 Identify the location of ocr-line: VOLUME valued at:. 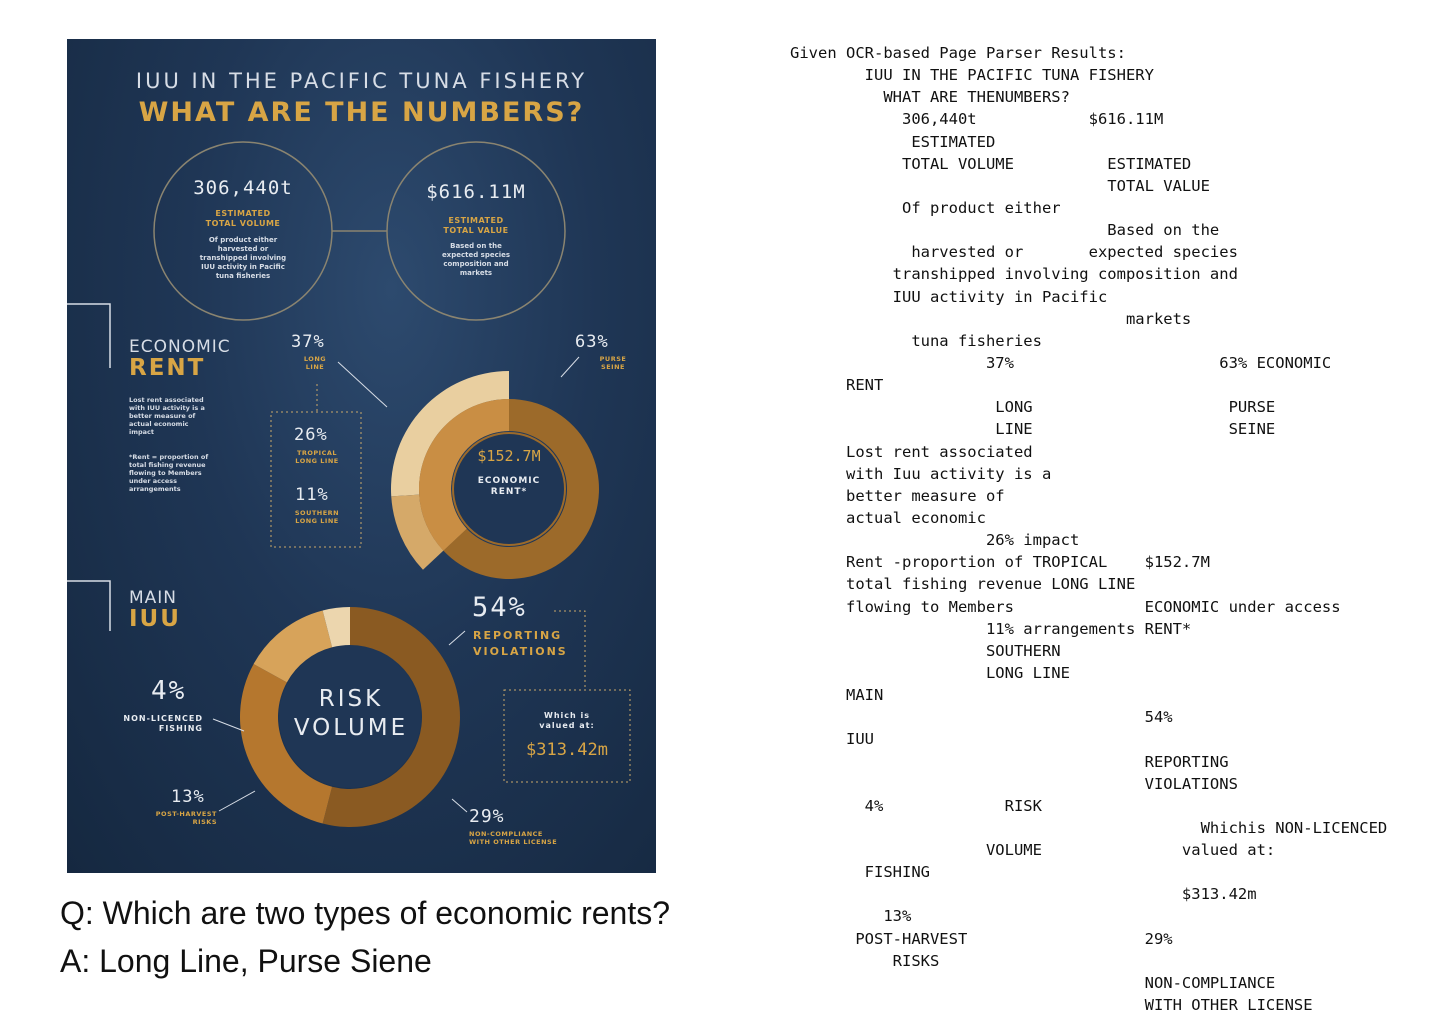
(1033, 850).